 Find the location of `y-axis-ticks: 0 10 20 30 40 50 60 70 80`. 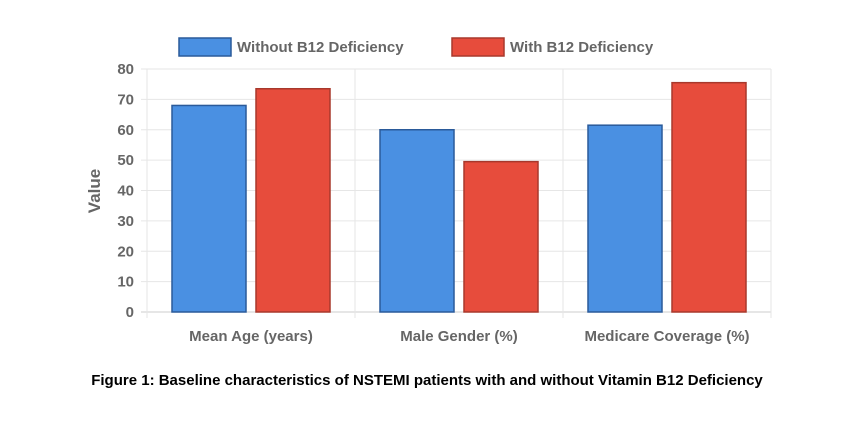

y-axis-ticks: 0 10 20 30 40 50 60 70 80 is located at coordinates (125, 191).